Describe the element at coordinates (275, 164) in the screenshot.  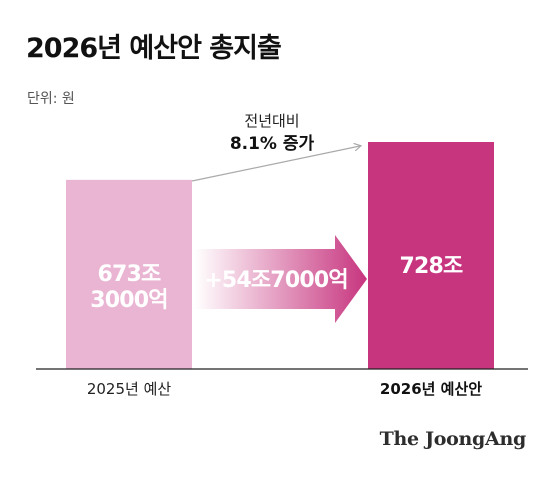
I see `connector-line` at that location.